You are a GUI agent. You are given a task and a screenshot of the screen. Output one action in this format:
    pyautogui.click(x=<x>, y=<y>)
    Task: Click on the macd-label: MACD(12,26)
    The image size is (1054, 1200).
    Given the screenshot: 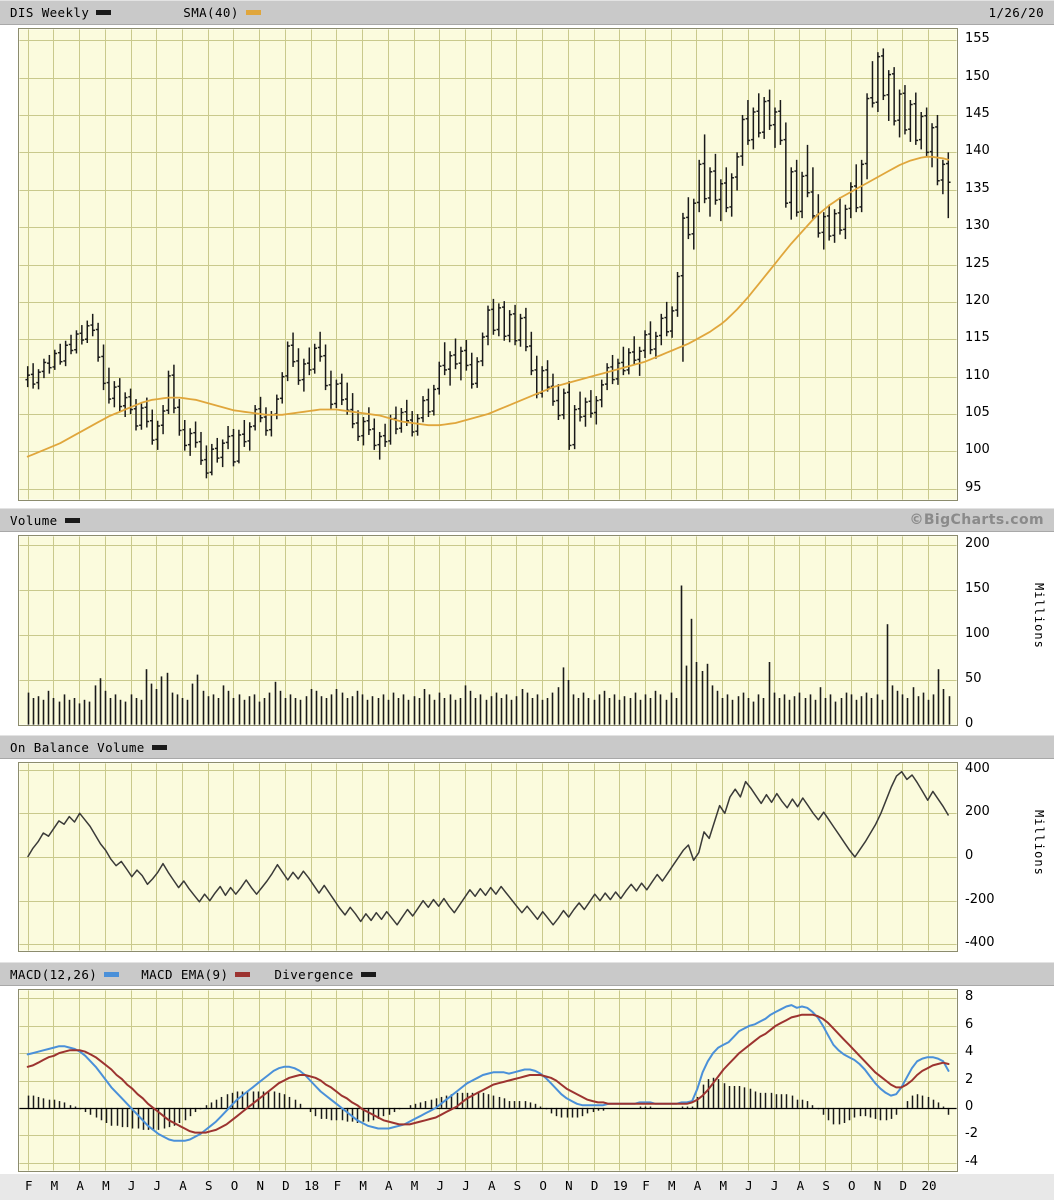 What is the action you would take?
    pyautogui.click(x=54, y=974)
    